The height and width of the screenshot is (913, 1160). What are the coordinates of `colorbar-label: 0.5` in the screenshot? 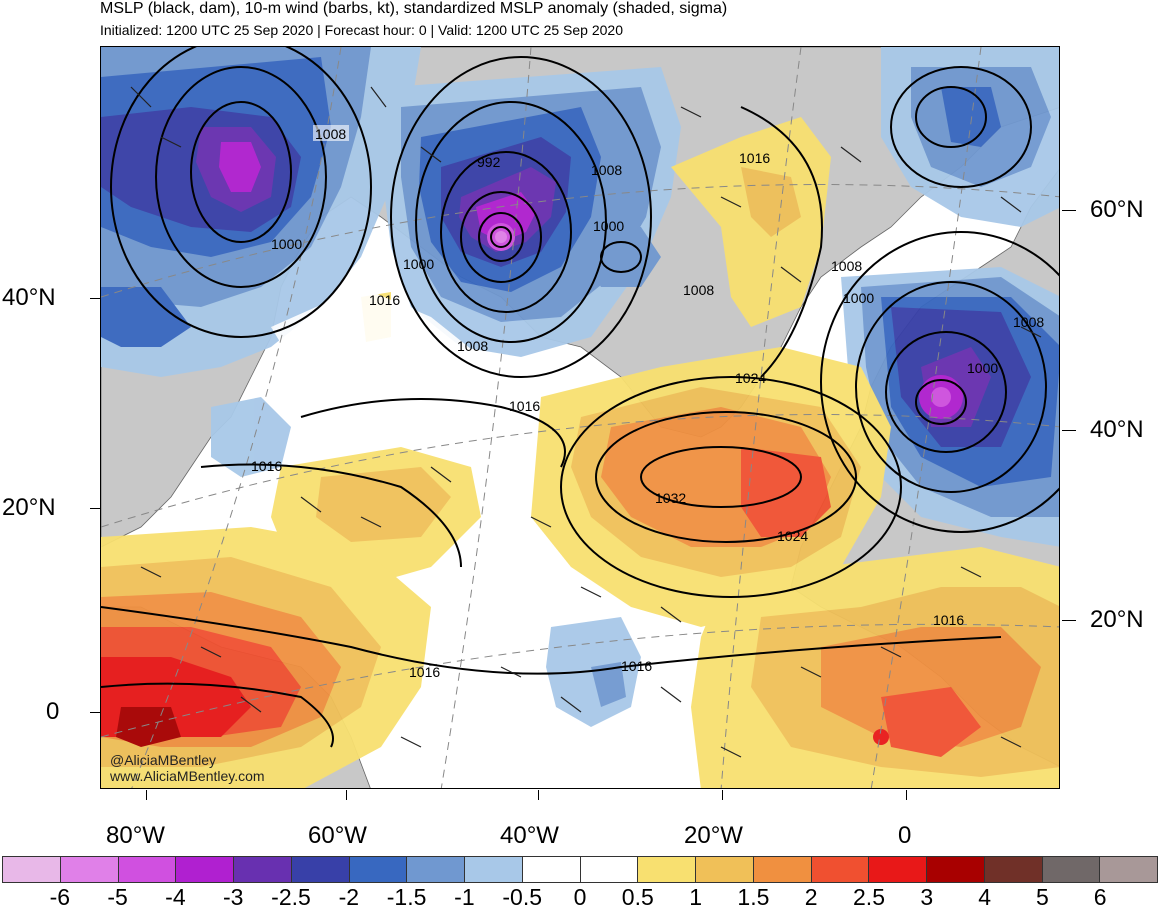 It's located at (637, 897).